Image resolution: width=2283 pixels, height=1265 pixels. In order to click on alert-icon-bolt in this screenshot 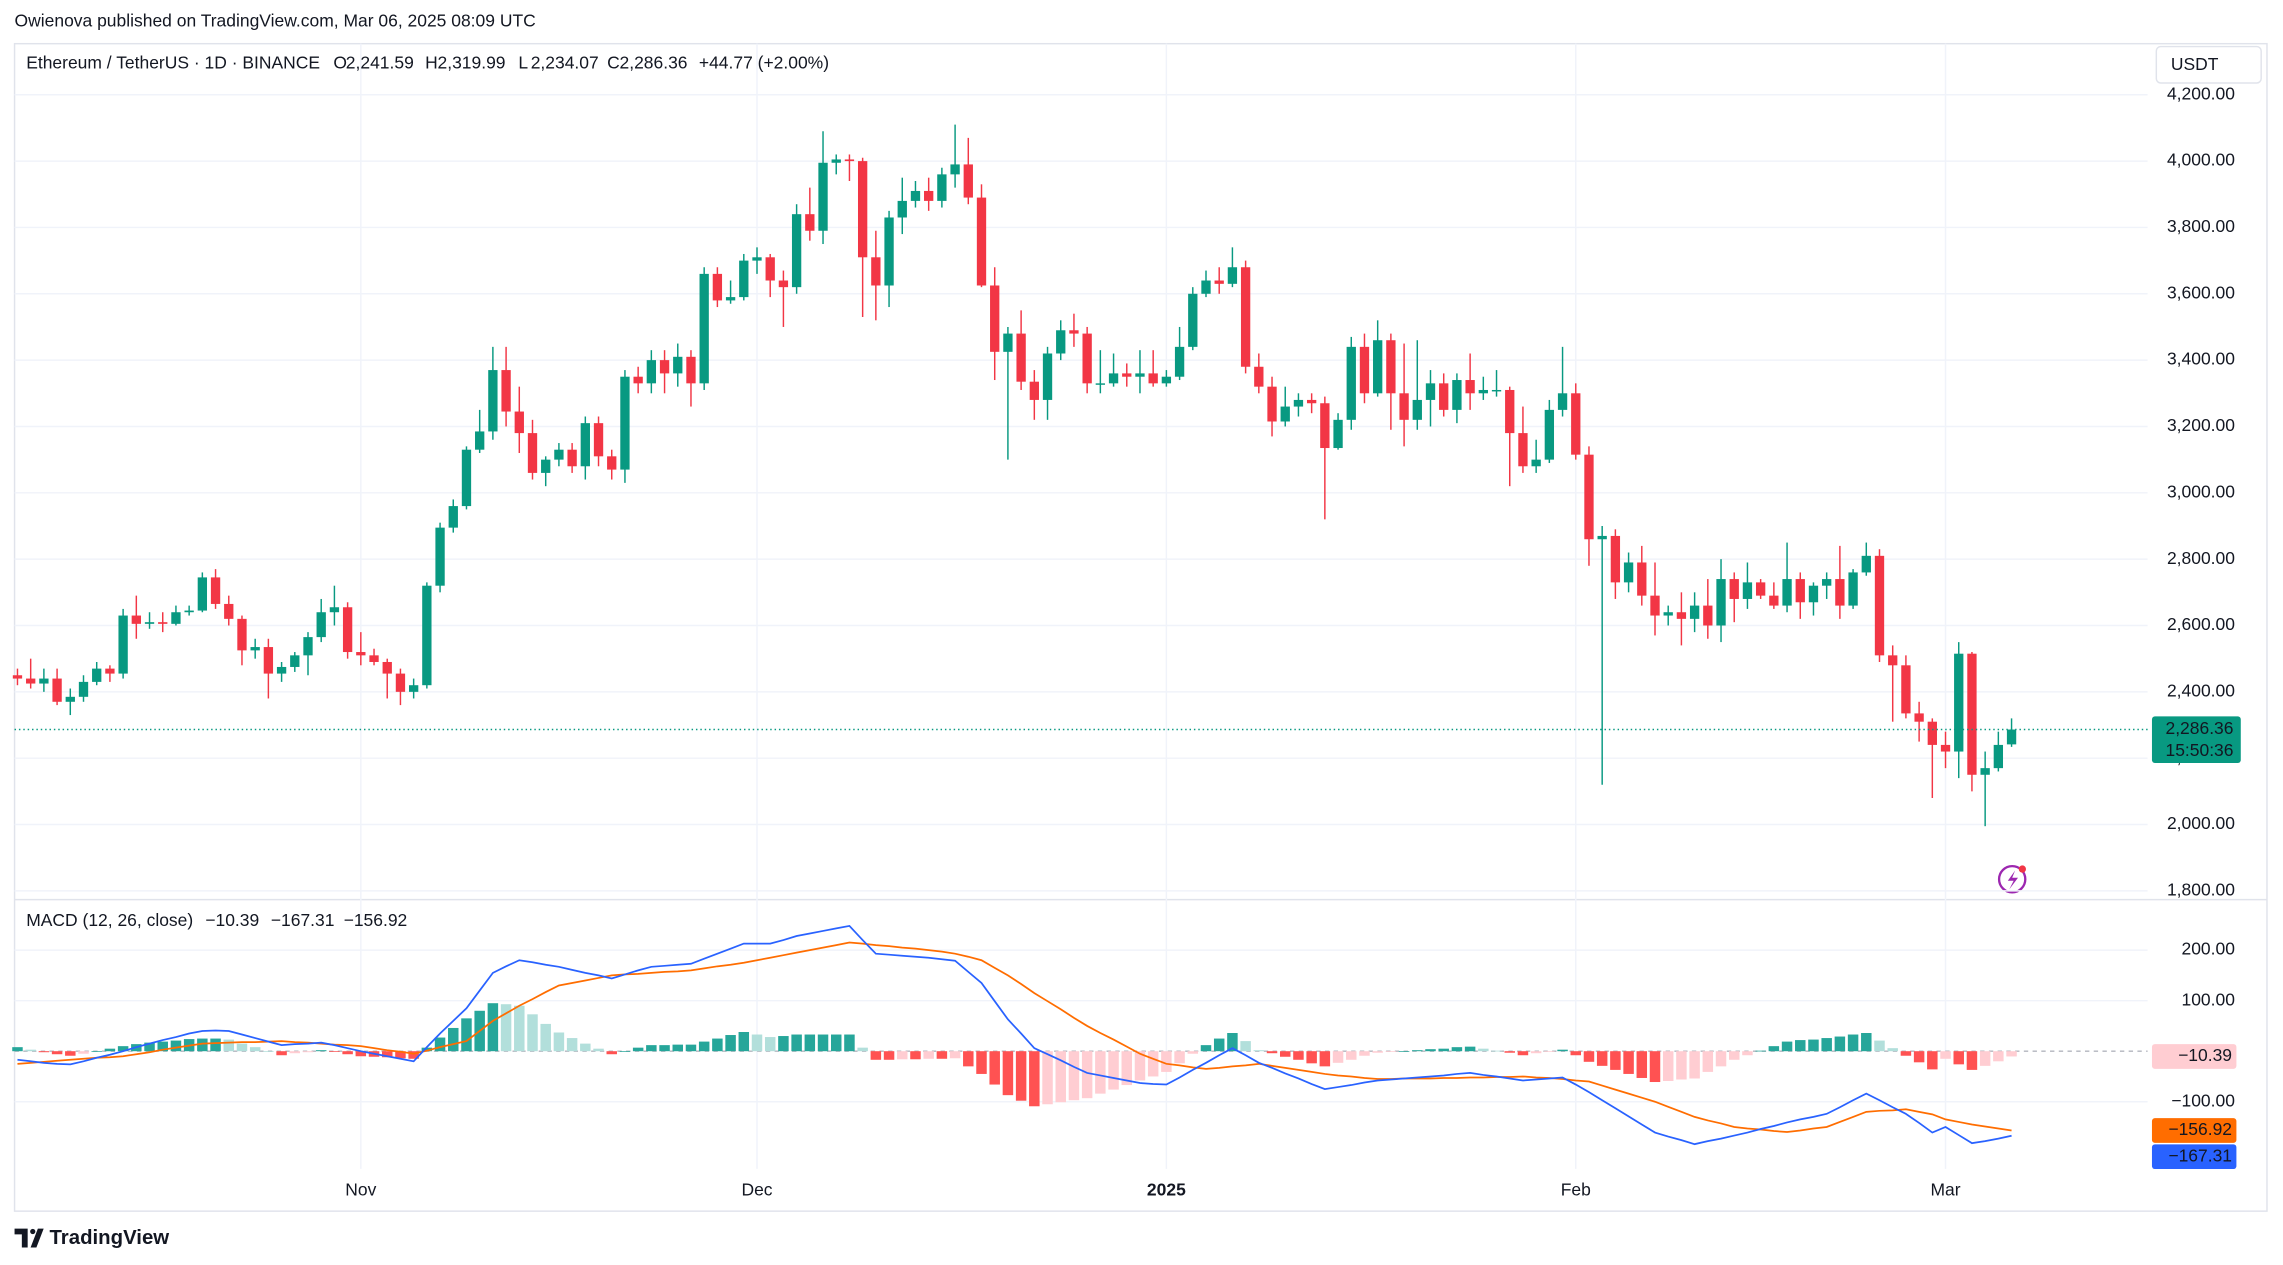, I will do `click(2013, 880)`.